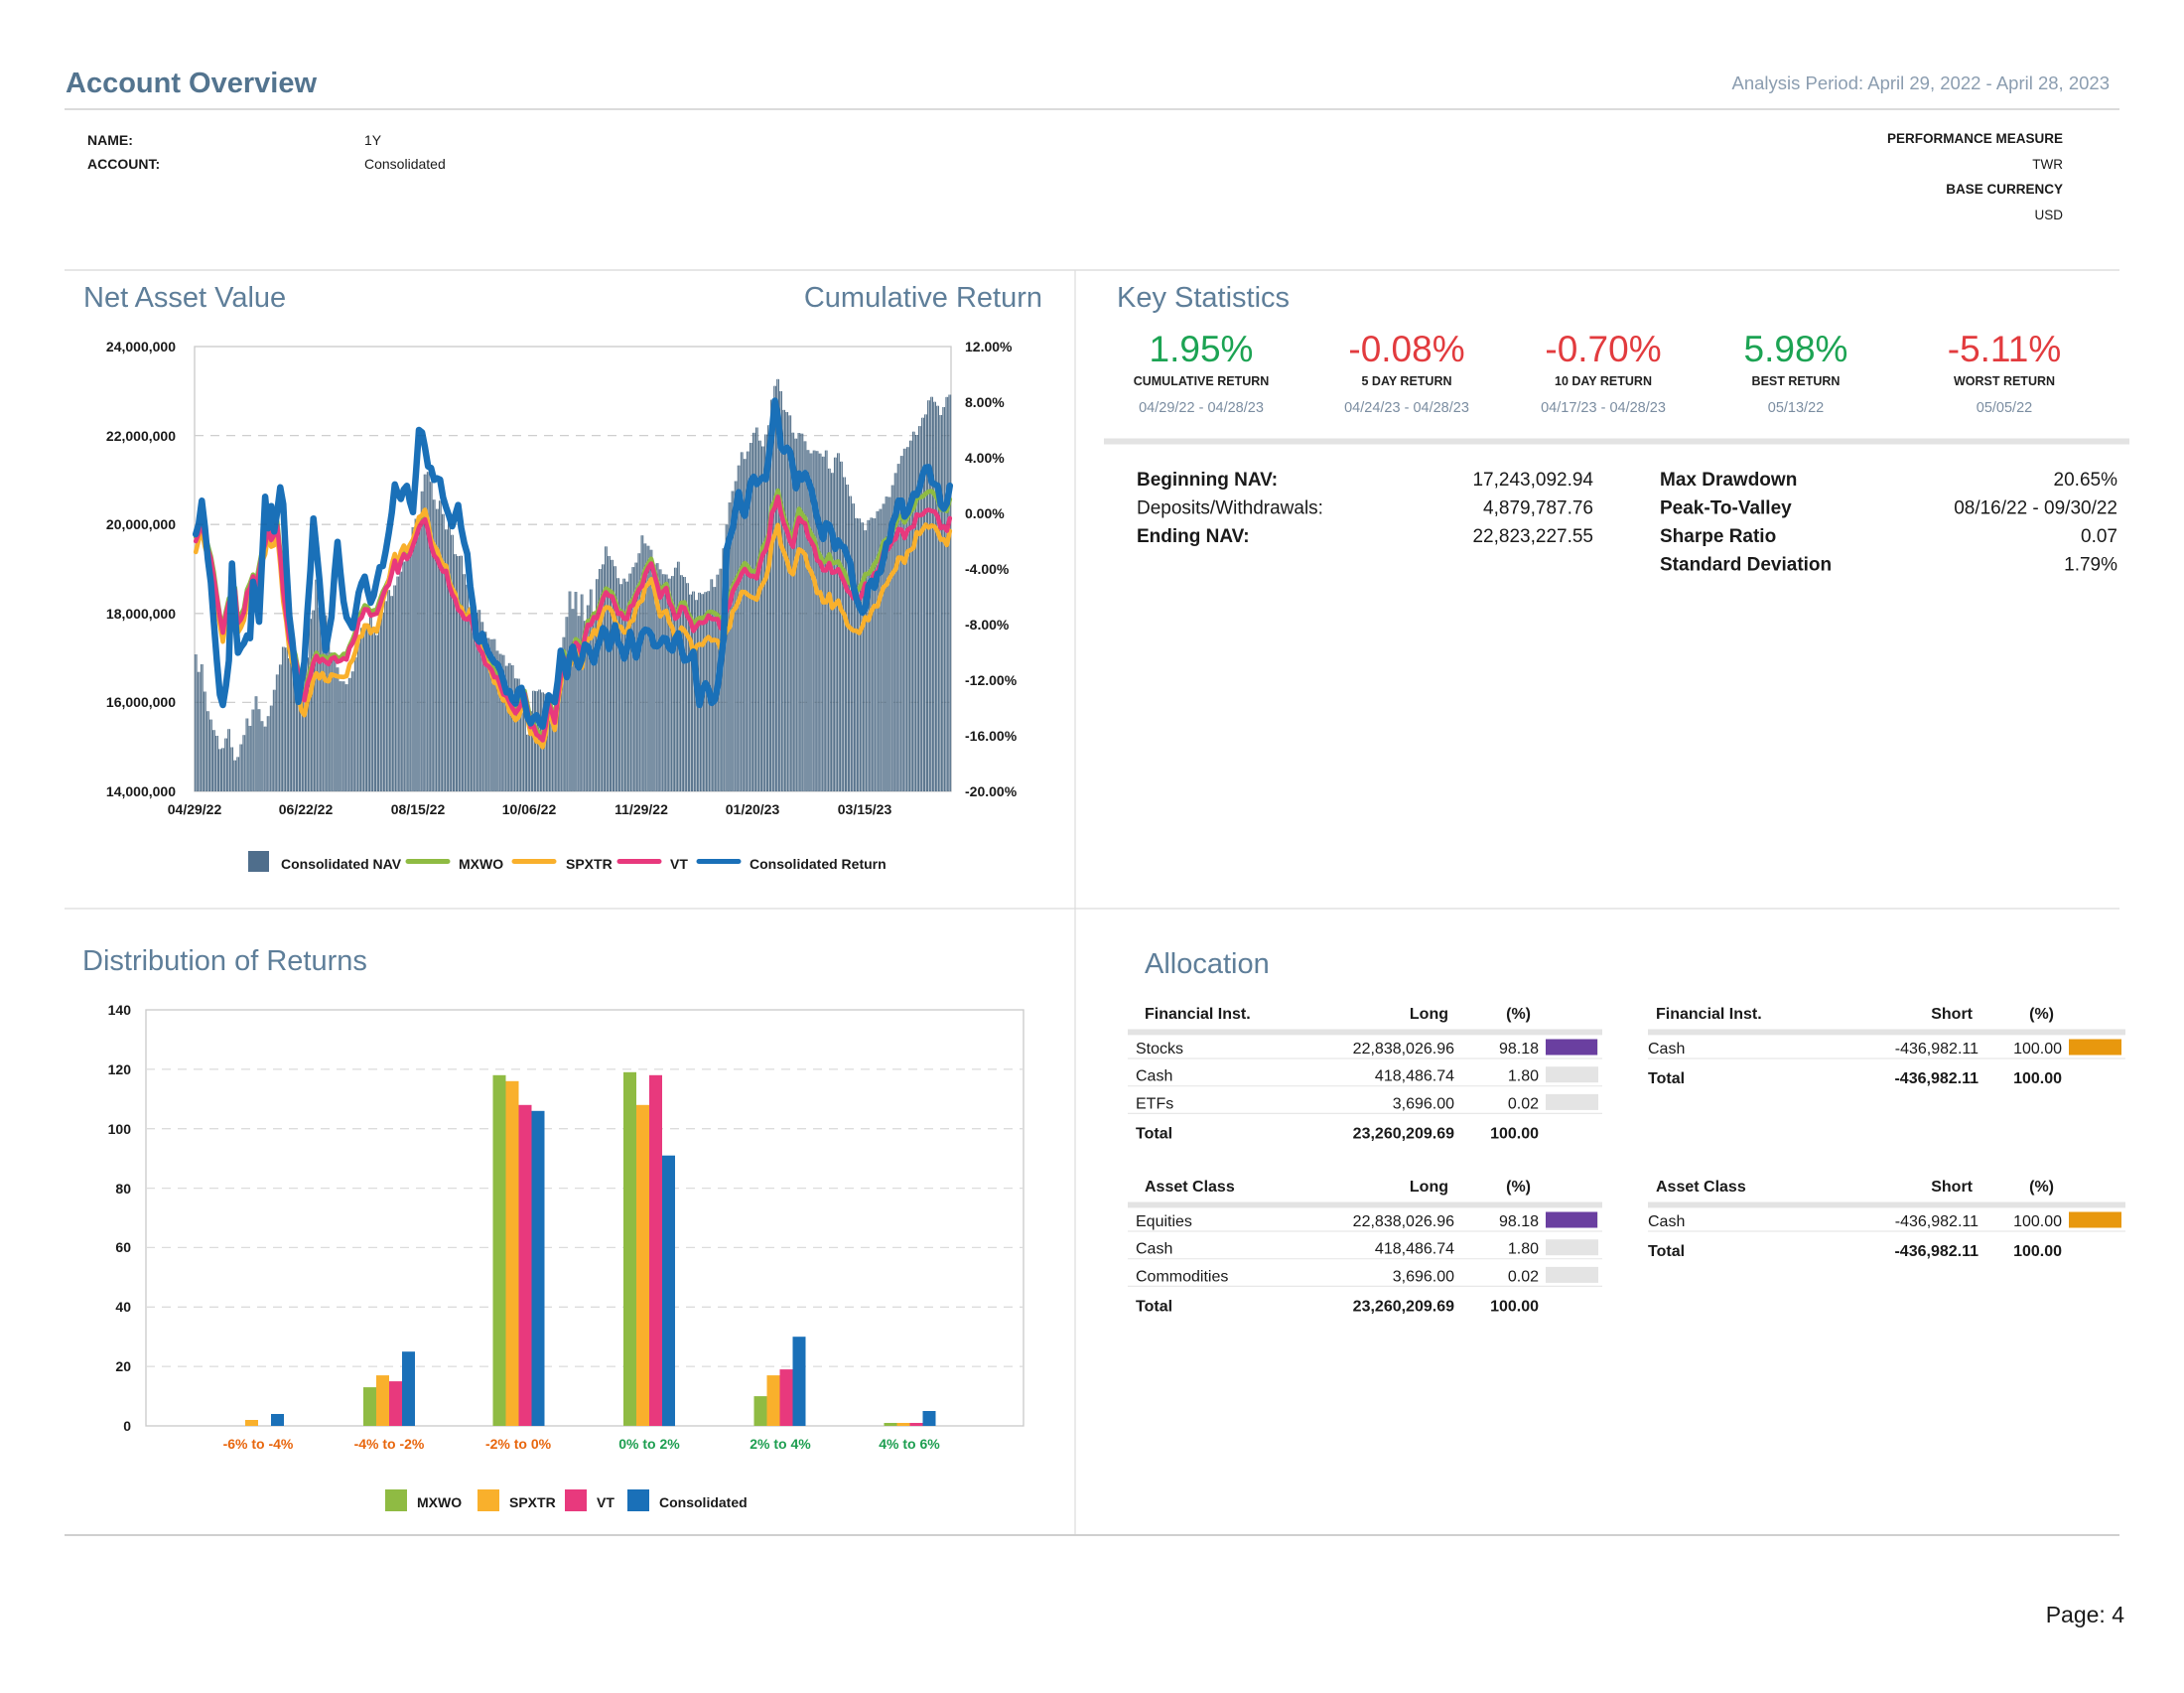 This screenshot has height=1693, width=2184. Describe the element at coordinates (991, 680) in the screenshot. I see `svg-text: -12.00%` at that location.